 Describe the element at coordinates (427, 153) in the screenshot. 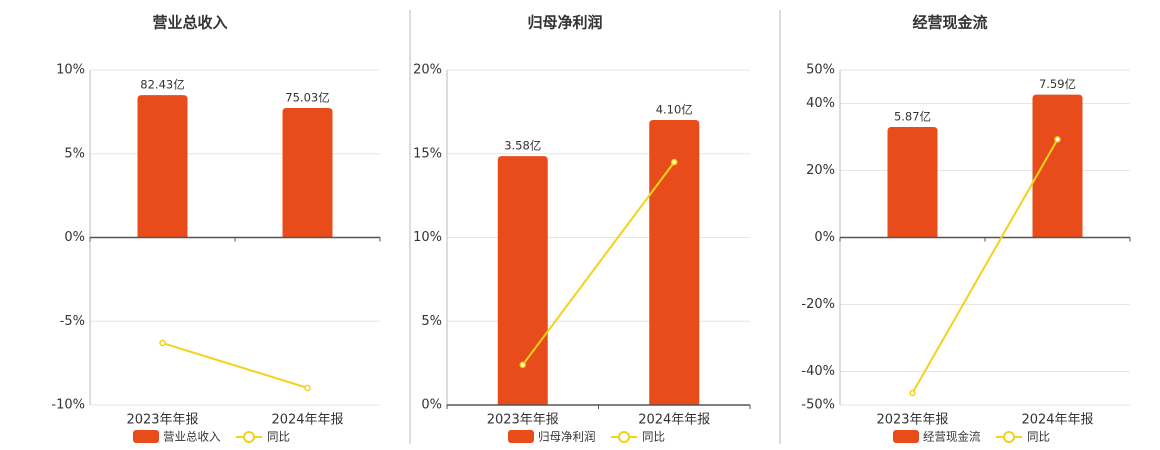

I see `y-tick-label: 15%` at that location.